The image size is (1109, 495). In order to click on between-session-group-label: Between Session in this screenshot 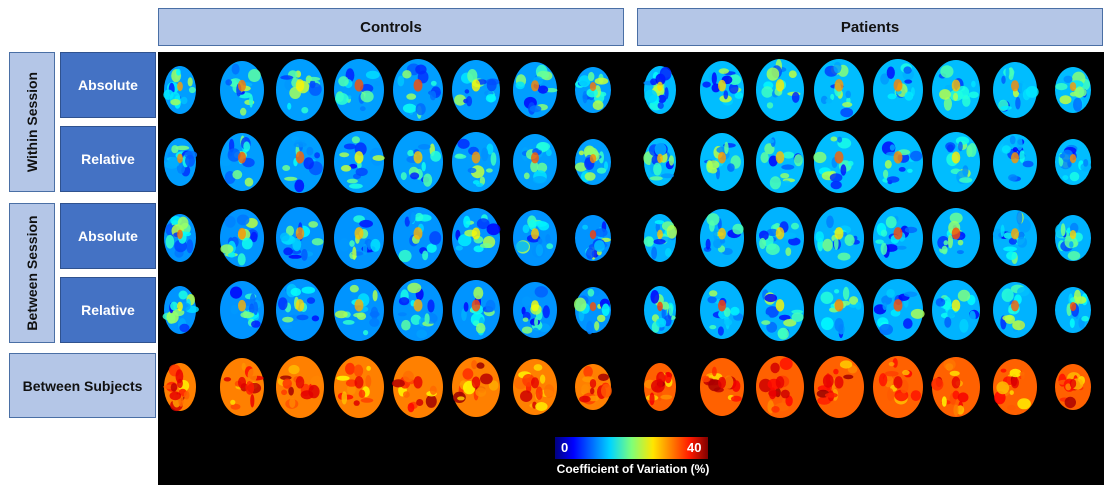, I will do `click(32, 273)`.